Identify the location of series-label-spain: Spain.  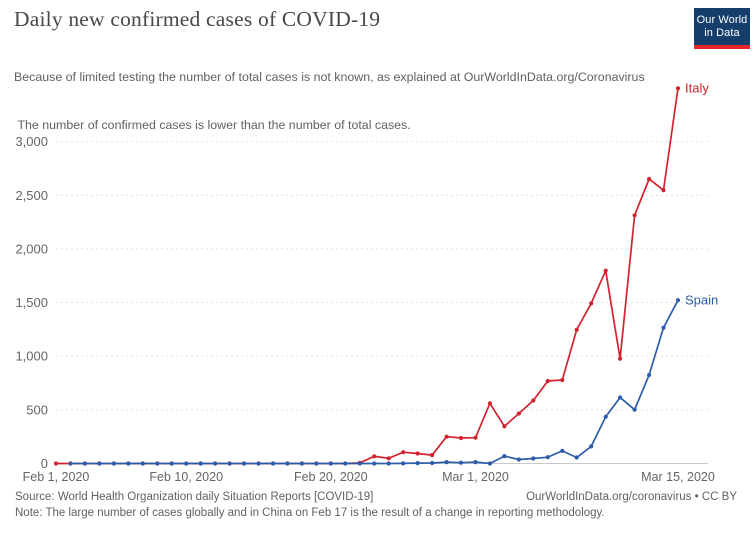
(701, 299).